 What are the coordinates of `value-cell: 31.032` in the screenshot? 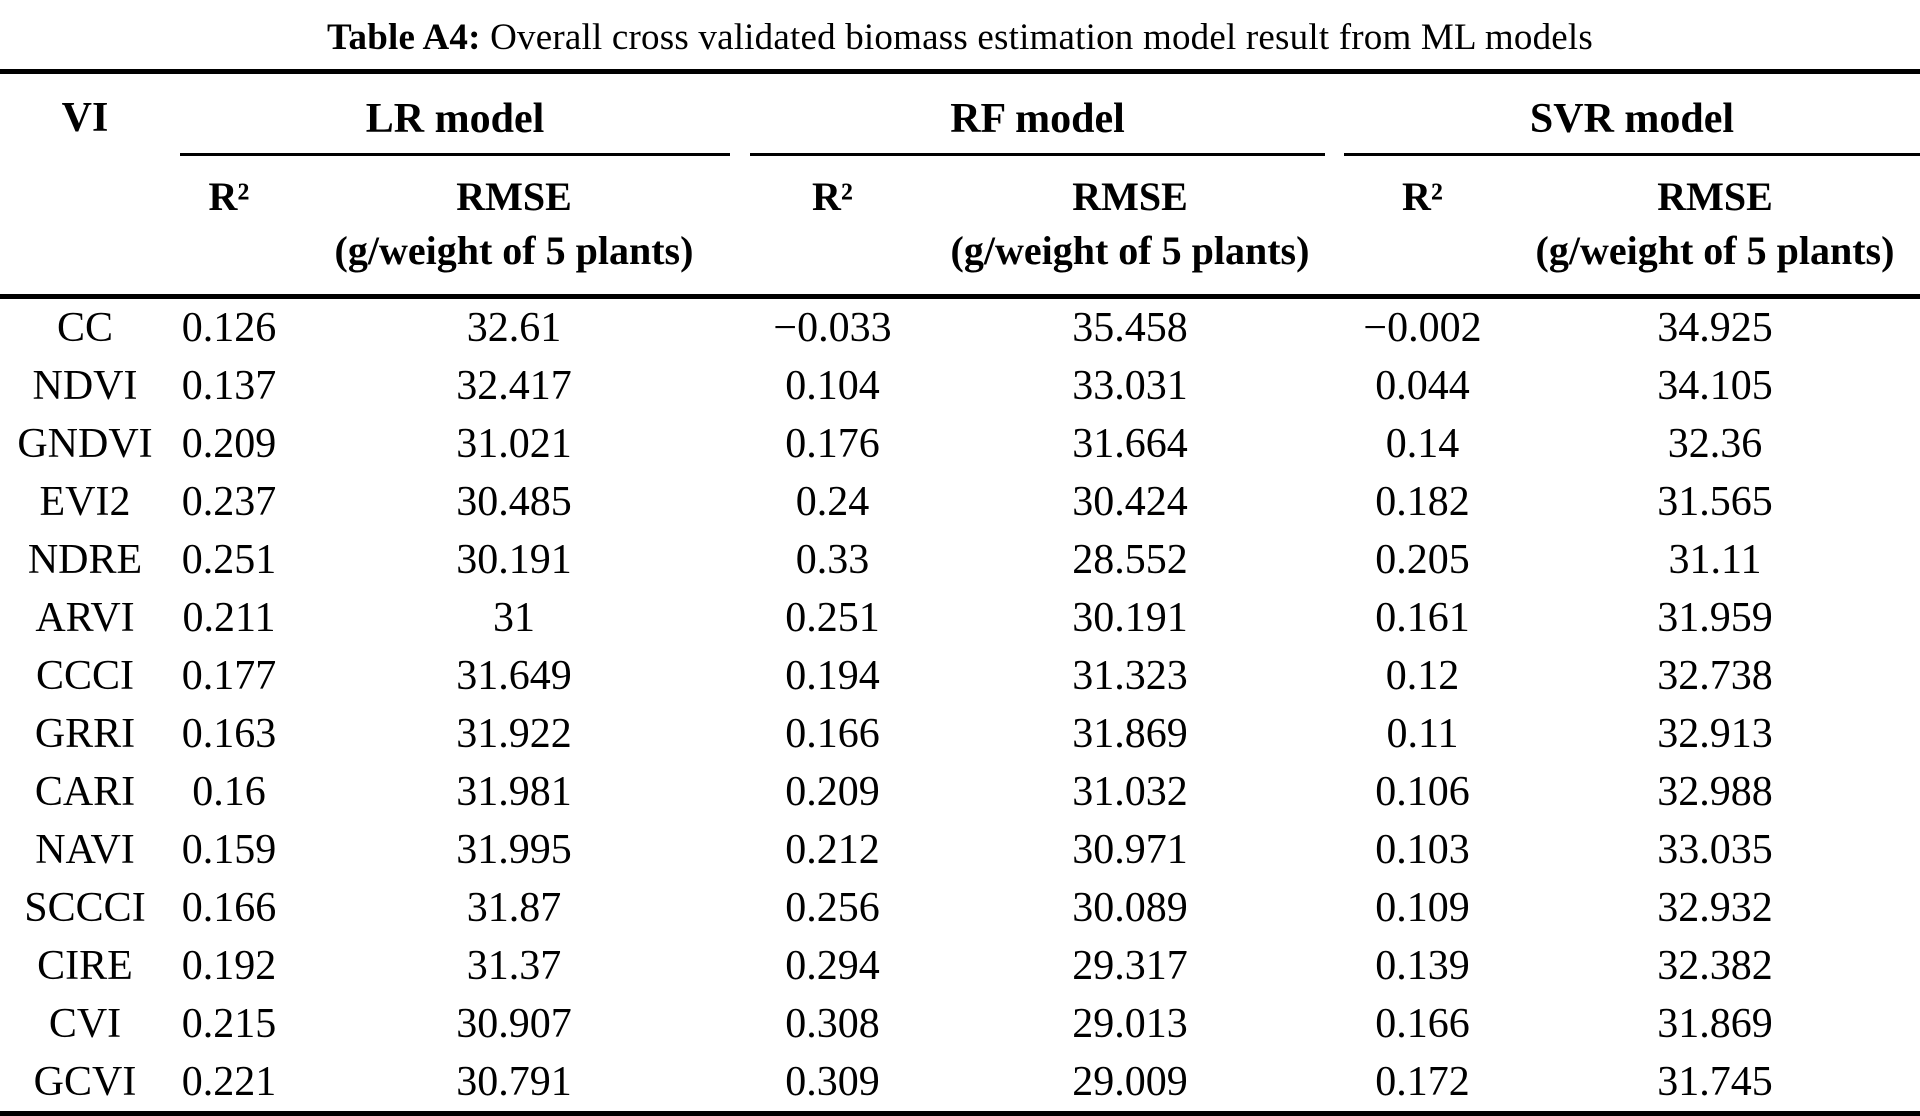 It's located at (1130, 792).